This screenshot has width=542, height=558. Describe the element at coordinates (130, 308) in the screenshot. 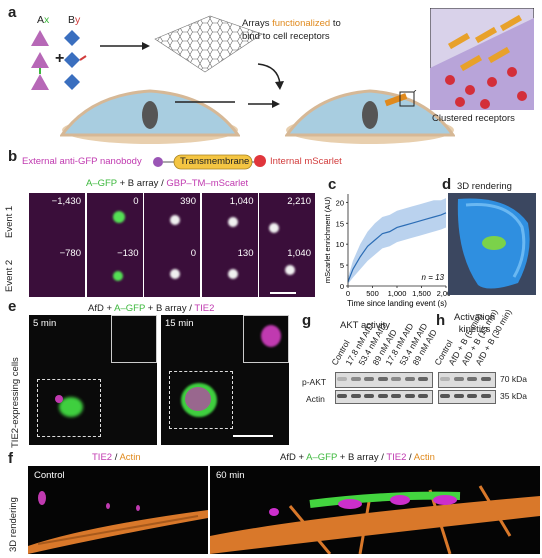

I see `e-title-agfp: A–GFP` at that location.